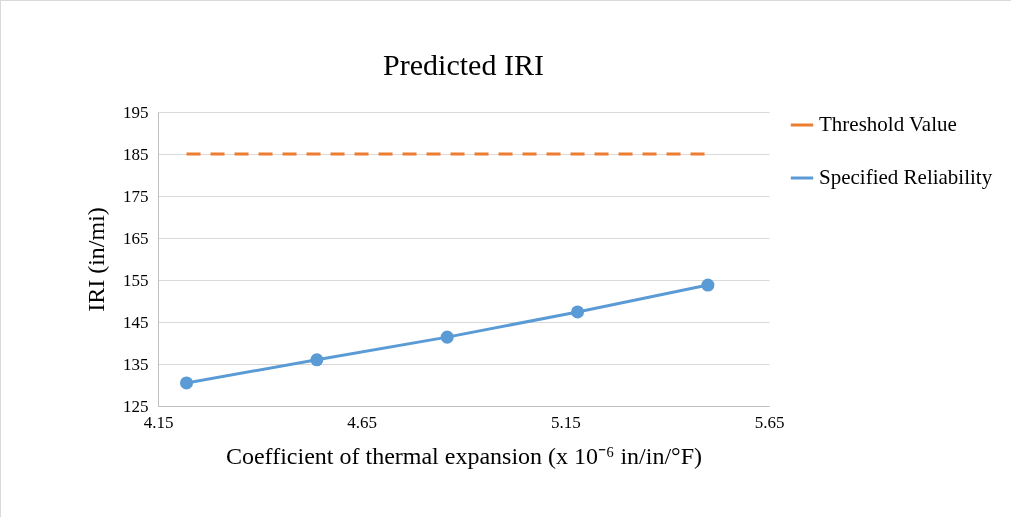 The height and width of the screenshot is (519, 1013). I want to click on y-tick-label: 145, so click(136, 322).